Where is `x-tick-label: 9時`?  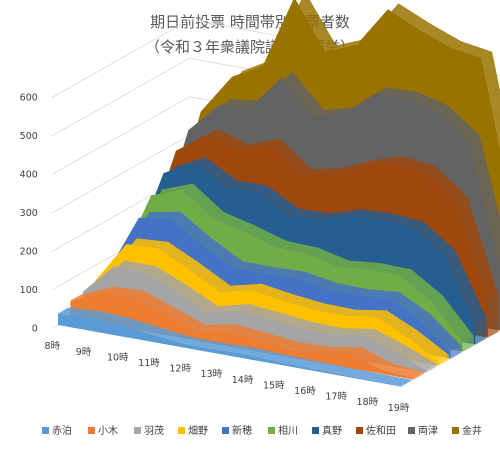 x-tick-label: 9時 is located at coordinates (84, 352).